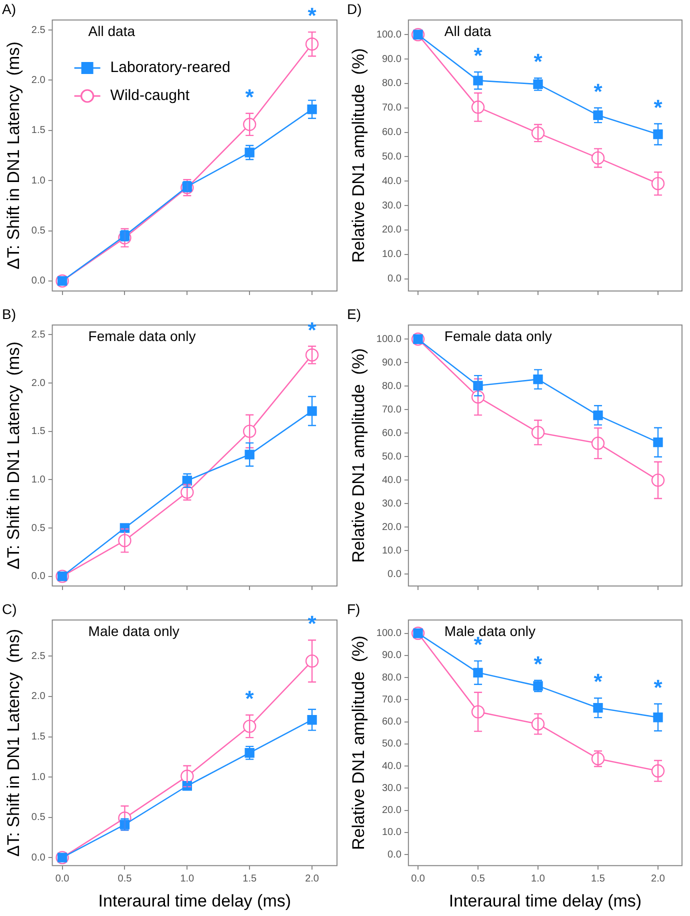 This screenshot has height=916, width=690. What do you see at coordinates (358, 455) in the screenshot?
I see `y-axis-title: Relative DN1 amplitude (%)` at bounding box center [358, 455].